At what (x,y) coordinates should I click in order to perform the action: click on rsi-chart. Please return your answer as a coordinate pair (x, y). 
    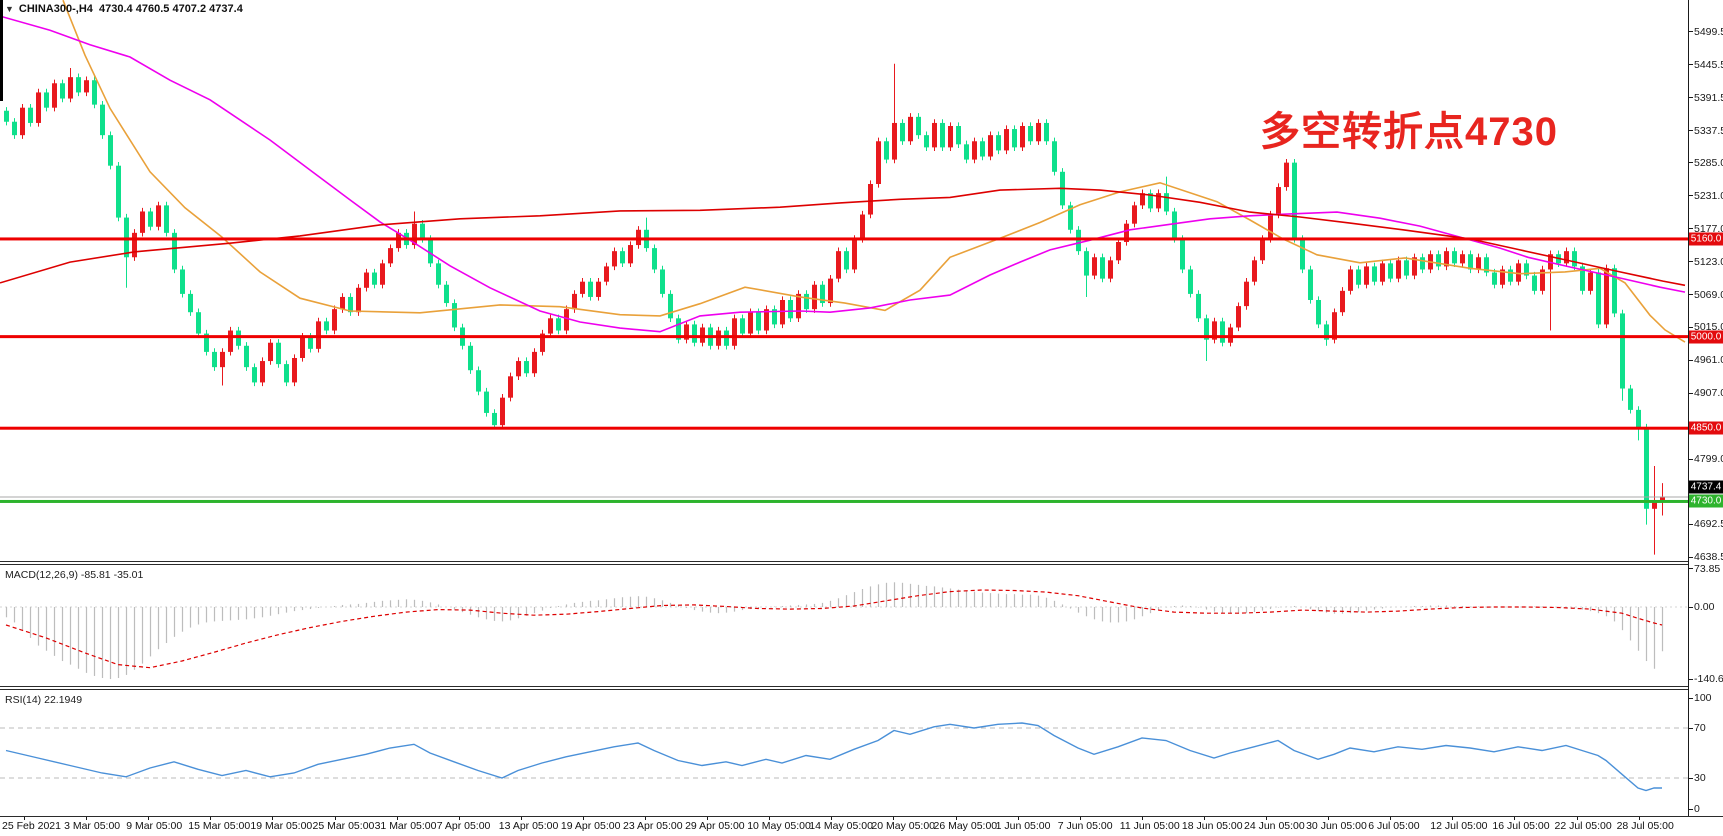
    Looking at the image, I should click on (844, 753).